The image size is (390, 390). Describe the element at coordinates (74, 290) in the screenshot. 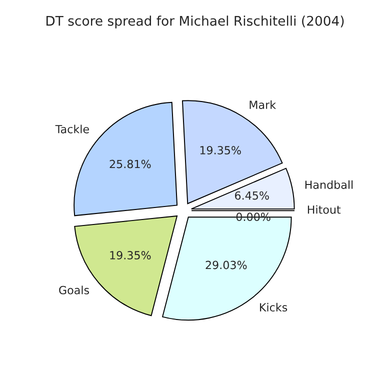

I see `slice-label: Goals` at that location.